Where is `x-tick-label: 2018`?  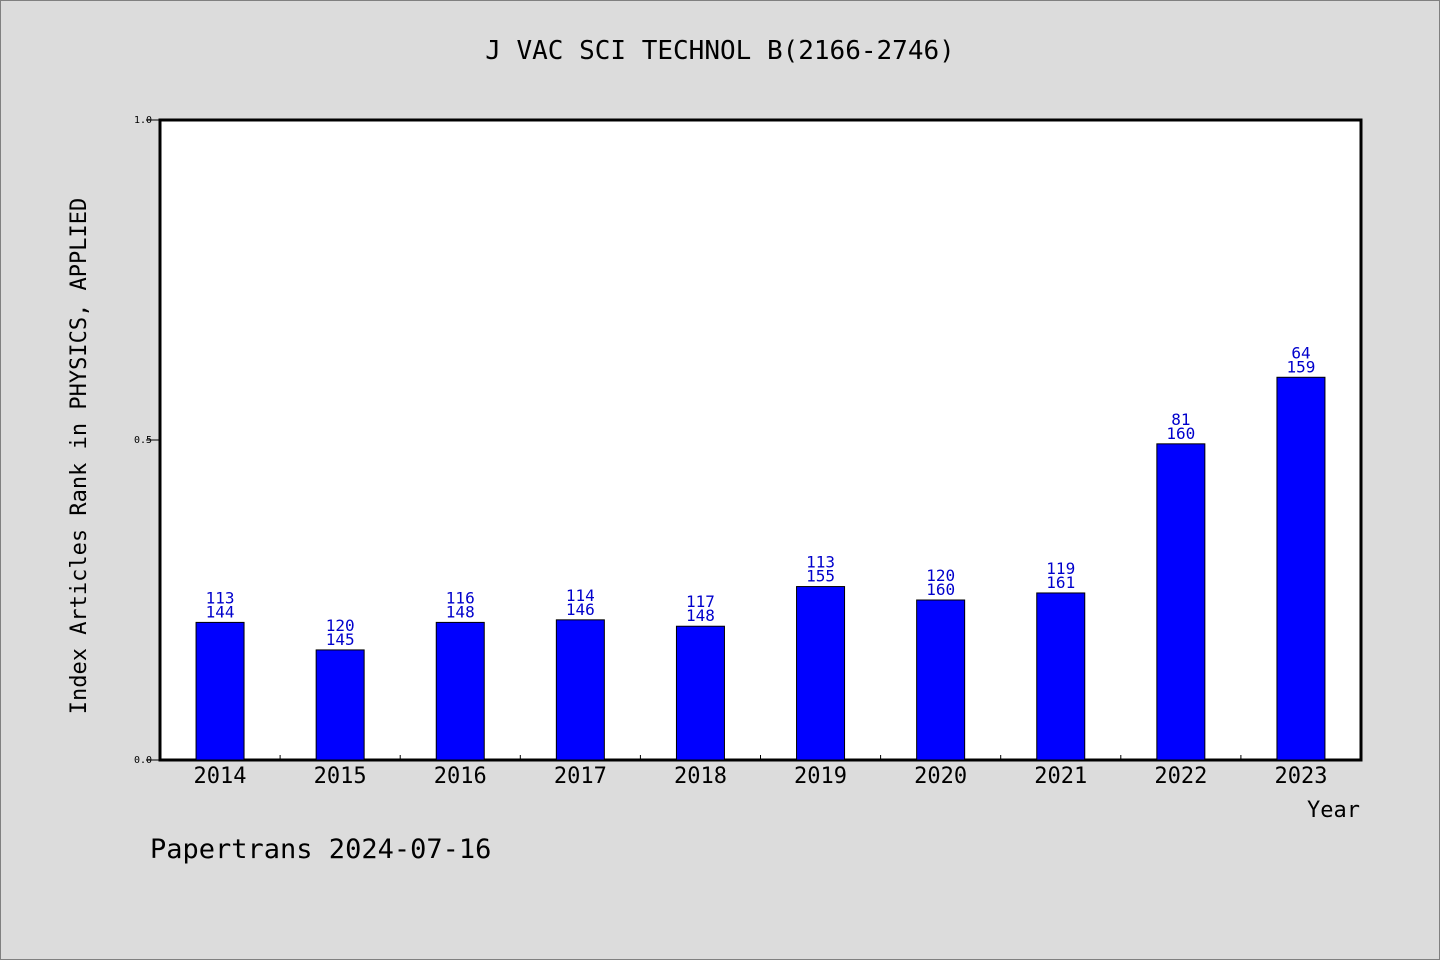 x-tick-label: 2018 is located at coordinates (700, 776).